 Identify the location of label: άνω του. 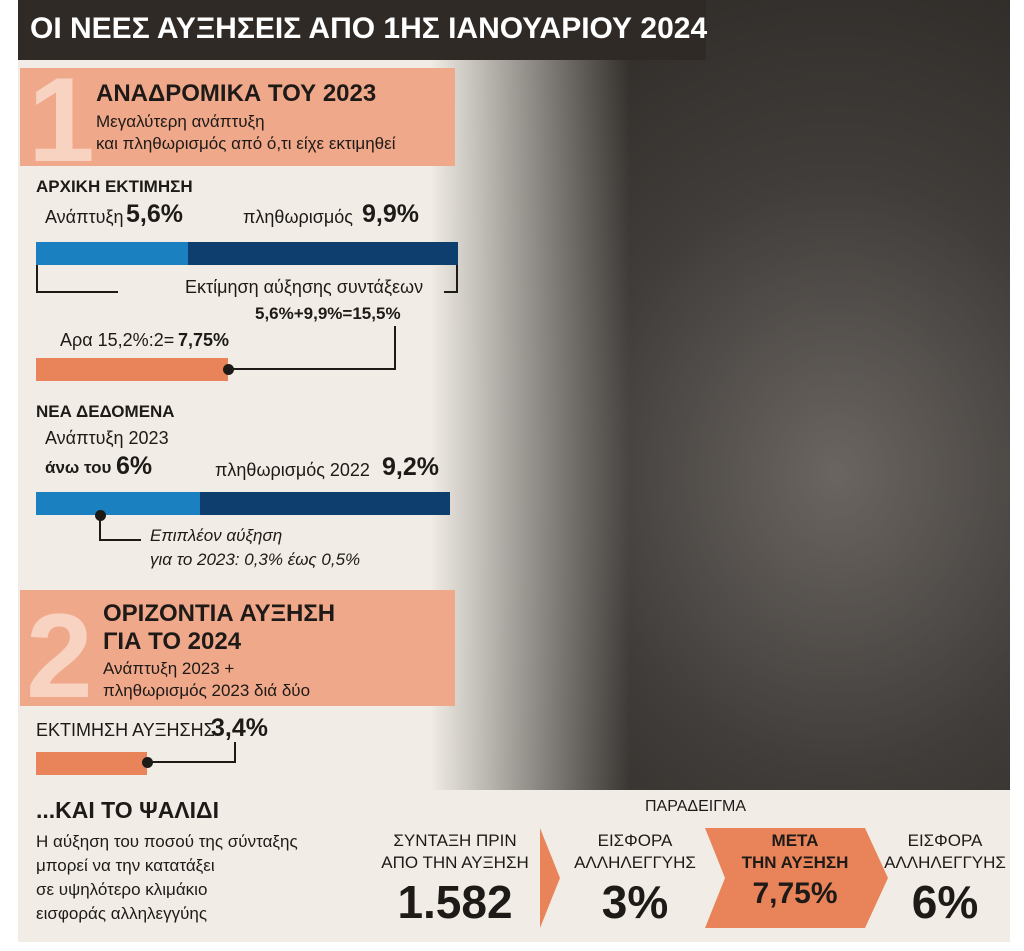
(78, 467).